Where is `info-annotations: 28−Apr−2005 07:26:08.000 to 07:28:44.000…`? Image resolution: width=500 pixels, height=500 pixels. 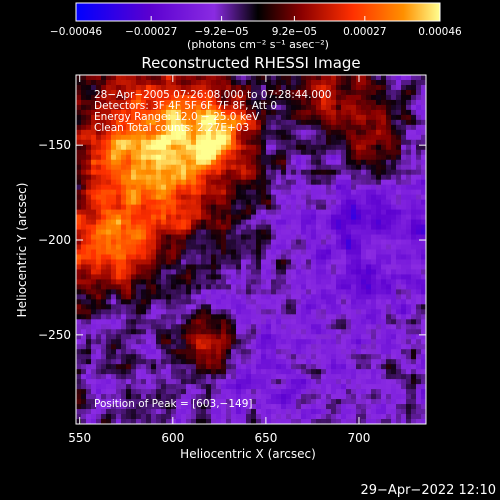
info-annotations: 28−Apr−2005 07:26:08.000 to 07:28:44.000… is located at coordinates (212, 111).